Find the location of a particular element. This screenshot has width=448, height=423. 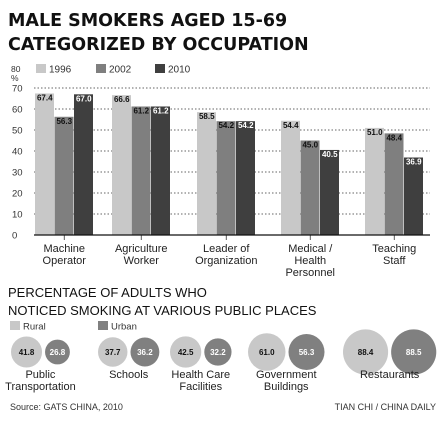

bar-0-2010 is located at coordinates (83, 164).